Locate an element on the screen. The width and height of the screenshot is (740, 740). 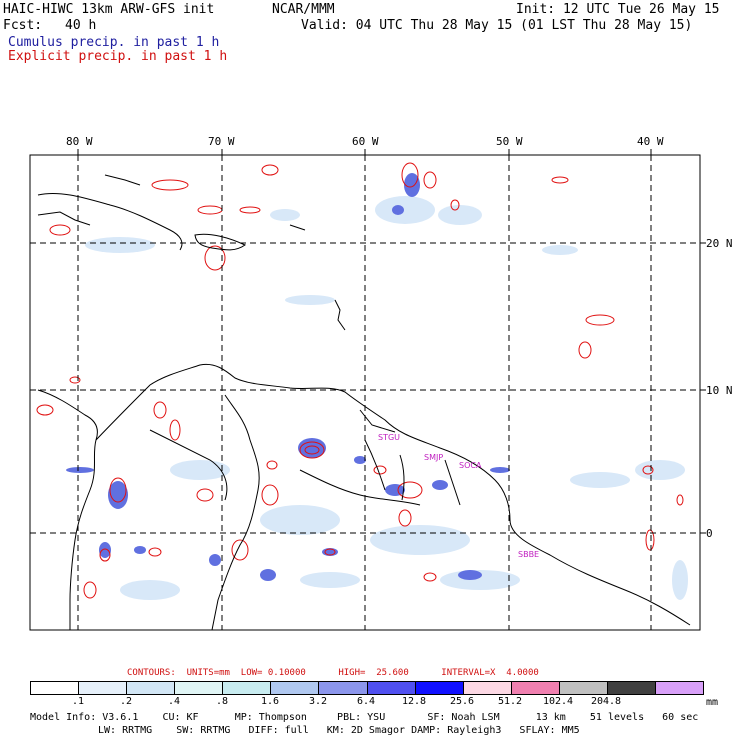
colorbar-tick-label: 102.4 is located at coordinates (558, 701).